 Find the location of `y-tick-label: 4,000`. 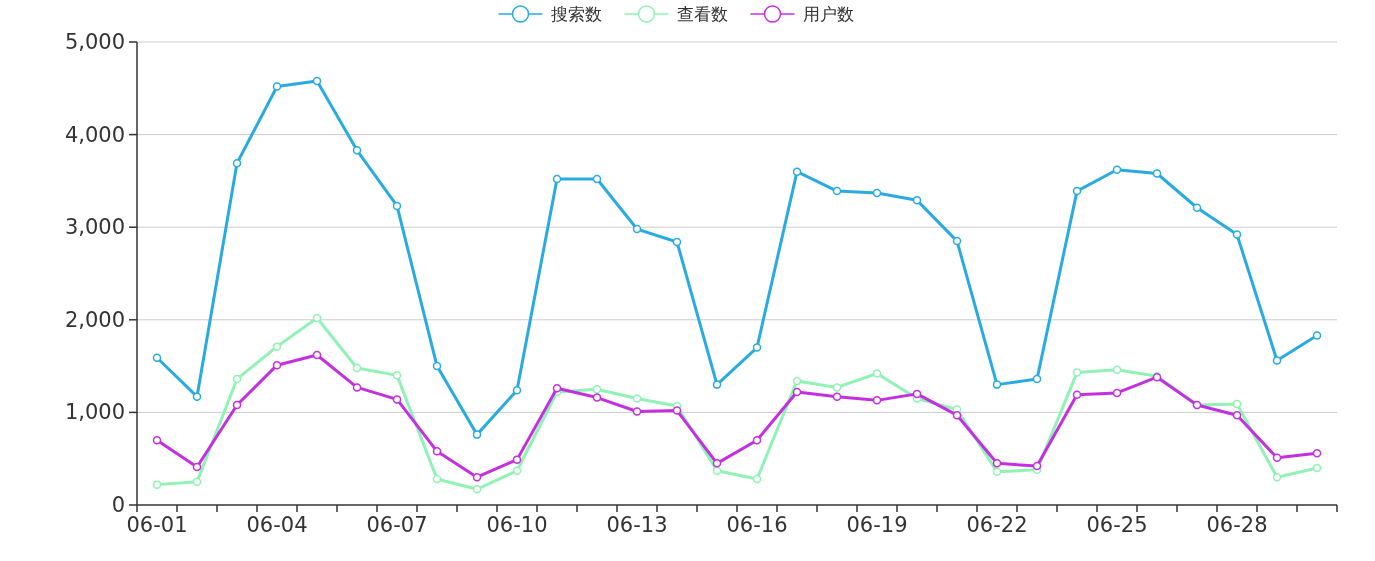

y-tick-label: 4,000 is located at coordinates (94, 134).